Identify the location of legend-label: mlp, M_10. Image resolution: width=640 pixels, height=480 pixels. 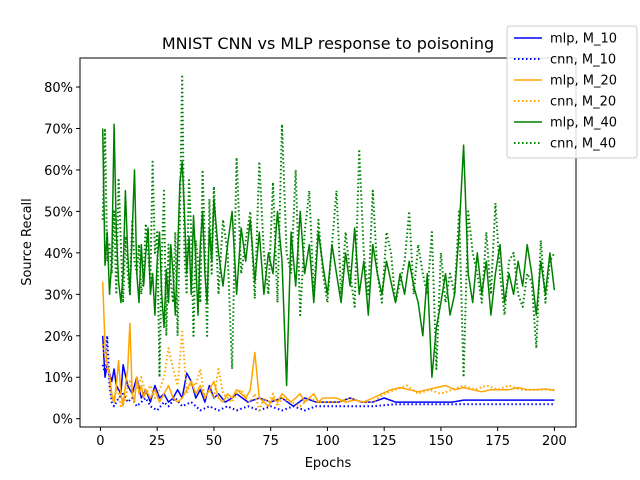
(583, 39).